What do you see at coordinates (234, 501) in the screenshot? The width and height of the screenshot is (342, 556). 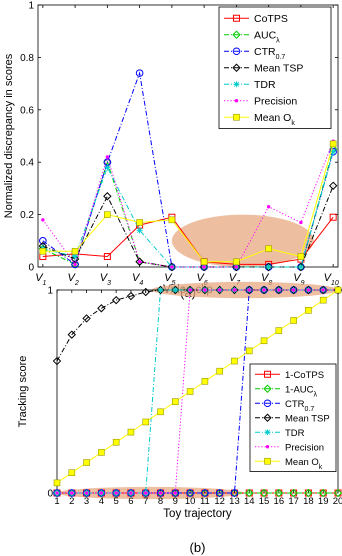 I see `x-tick-label: 13` at bounding box center [234, 501].